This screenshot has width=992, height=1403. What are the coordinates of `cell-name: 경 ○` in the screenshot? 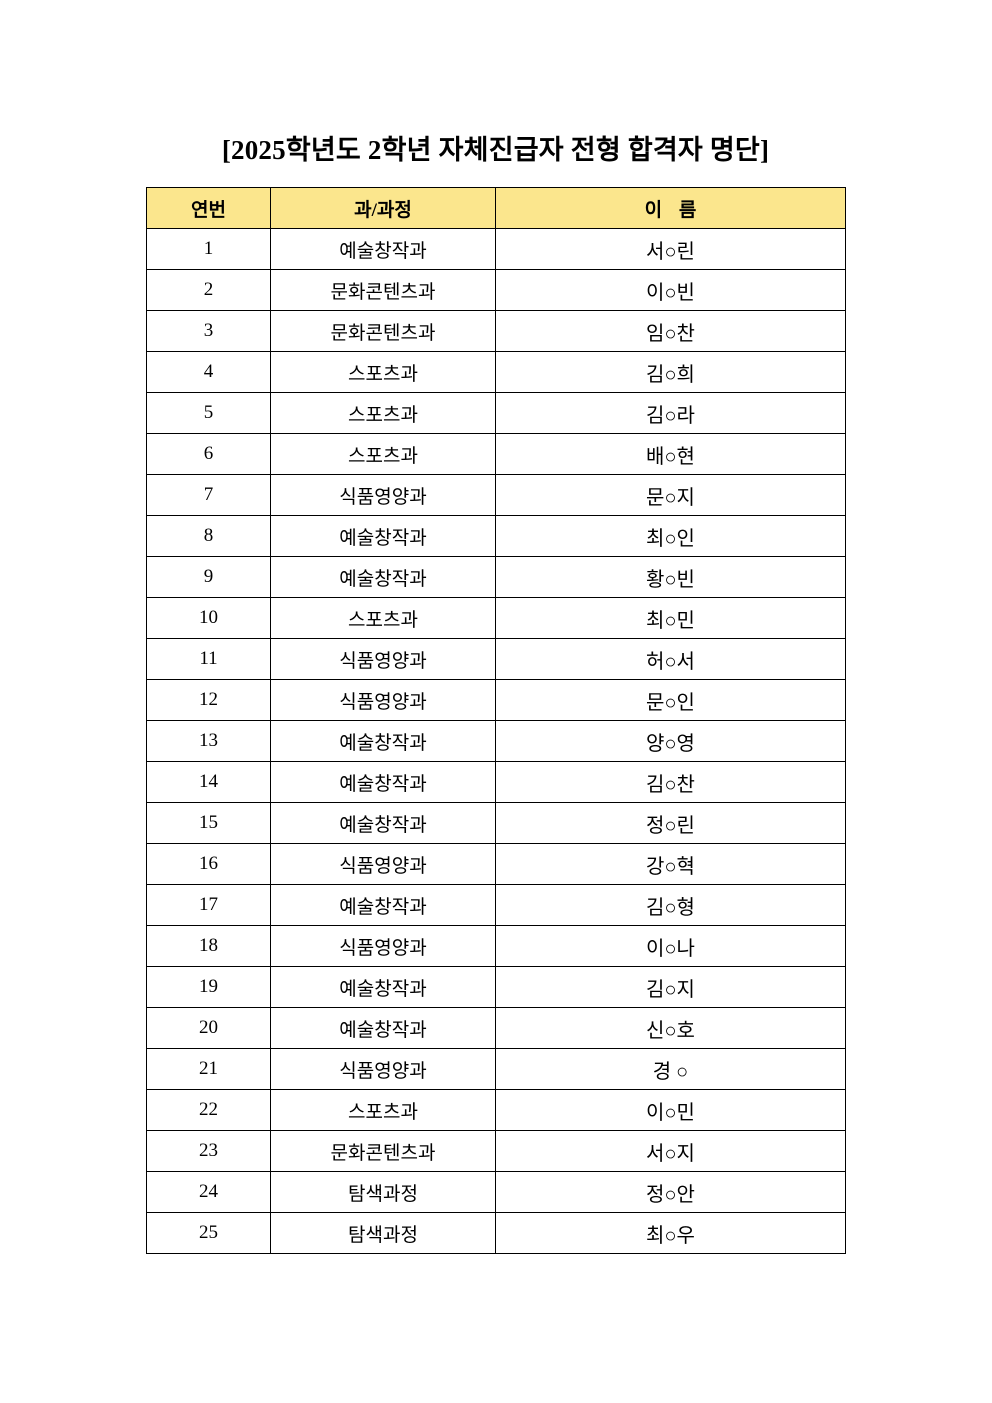 It's located at (670, 1069).